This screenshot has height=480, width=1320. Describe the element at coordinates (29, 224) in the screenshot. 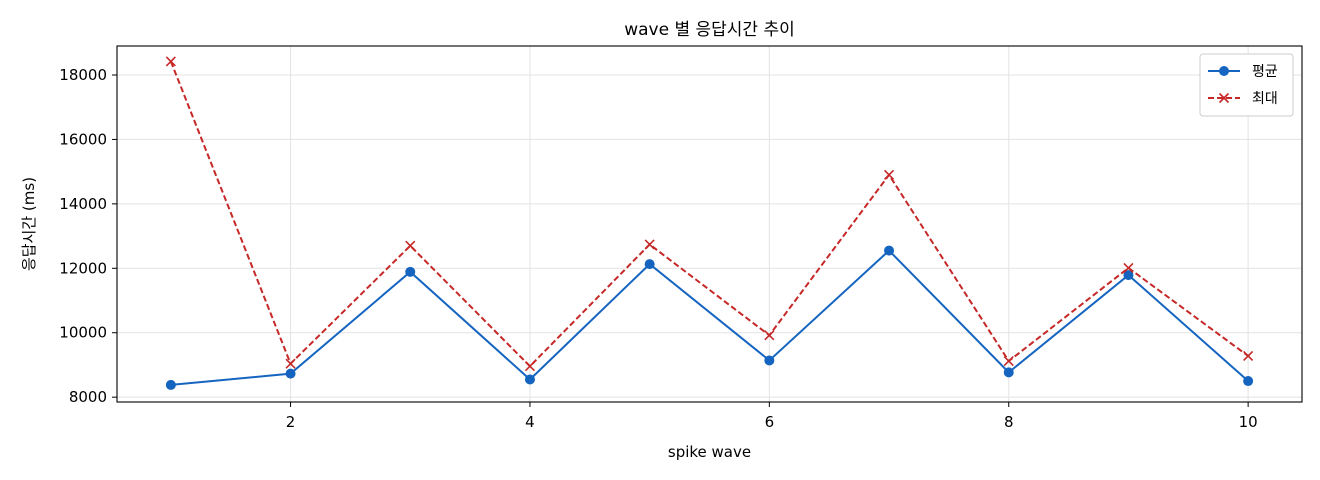

I see `y-axis-title: 응답시간 (ms)` at that location.